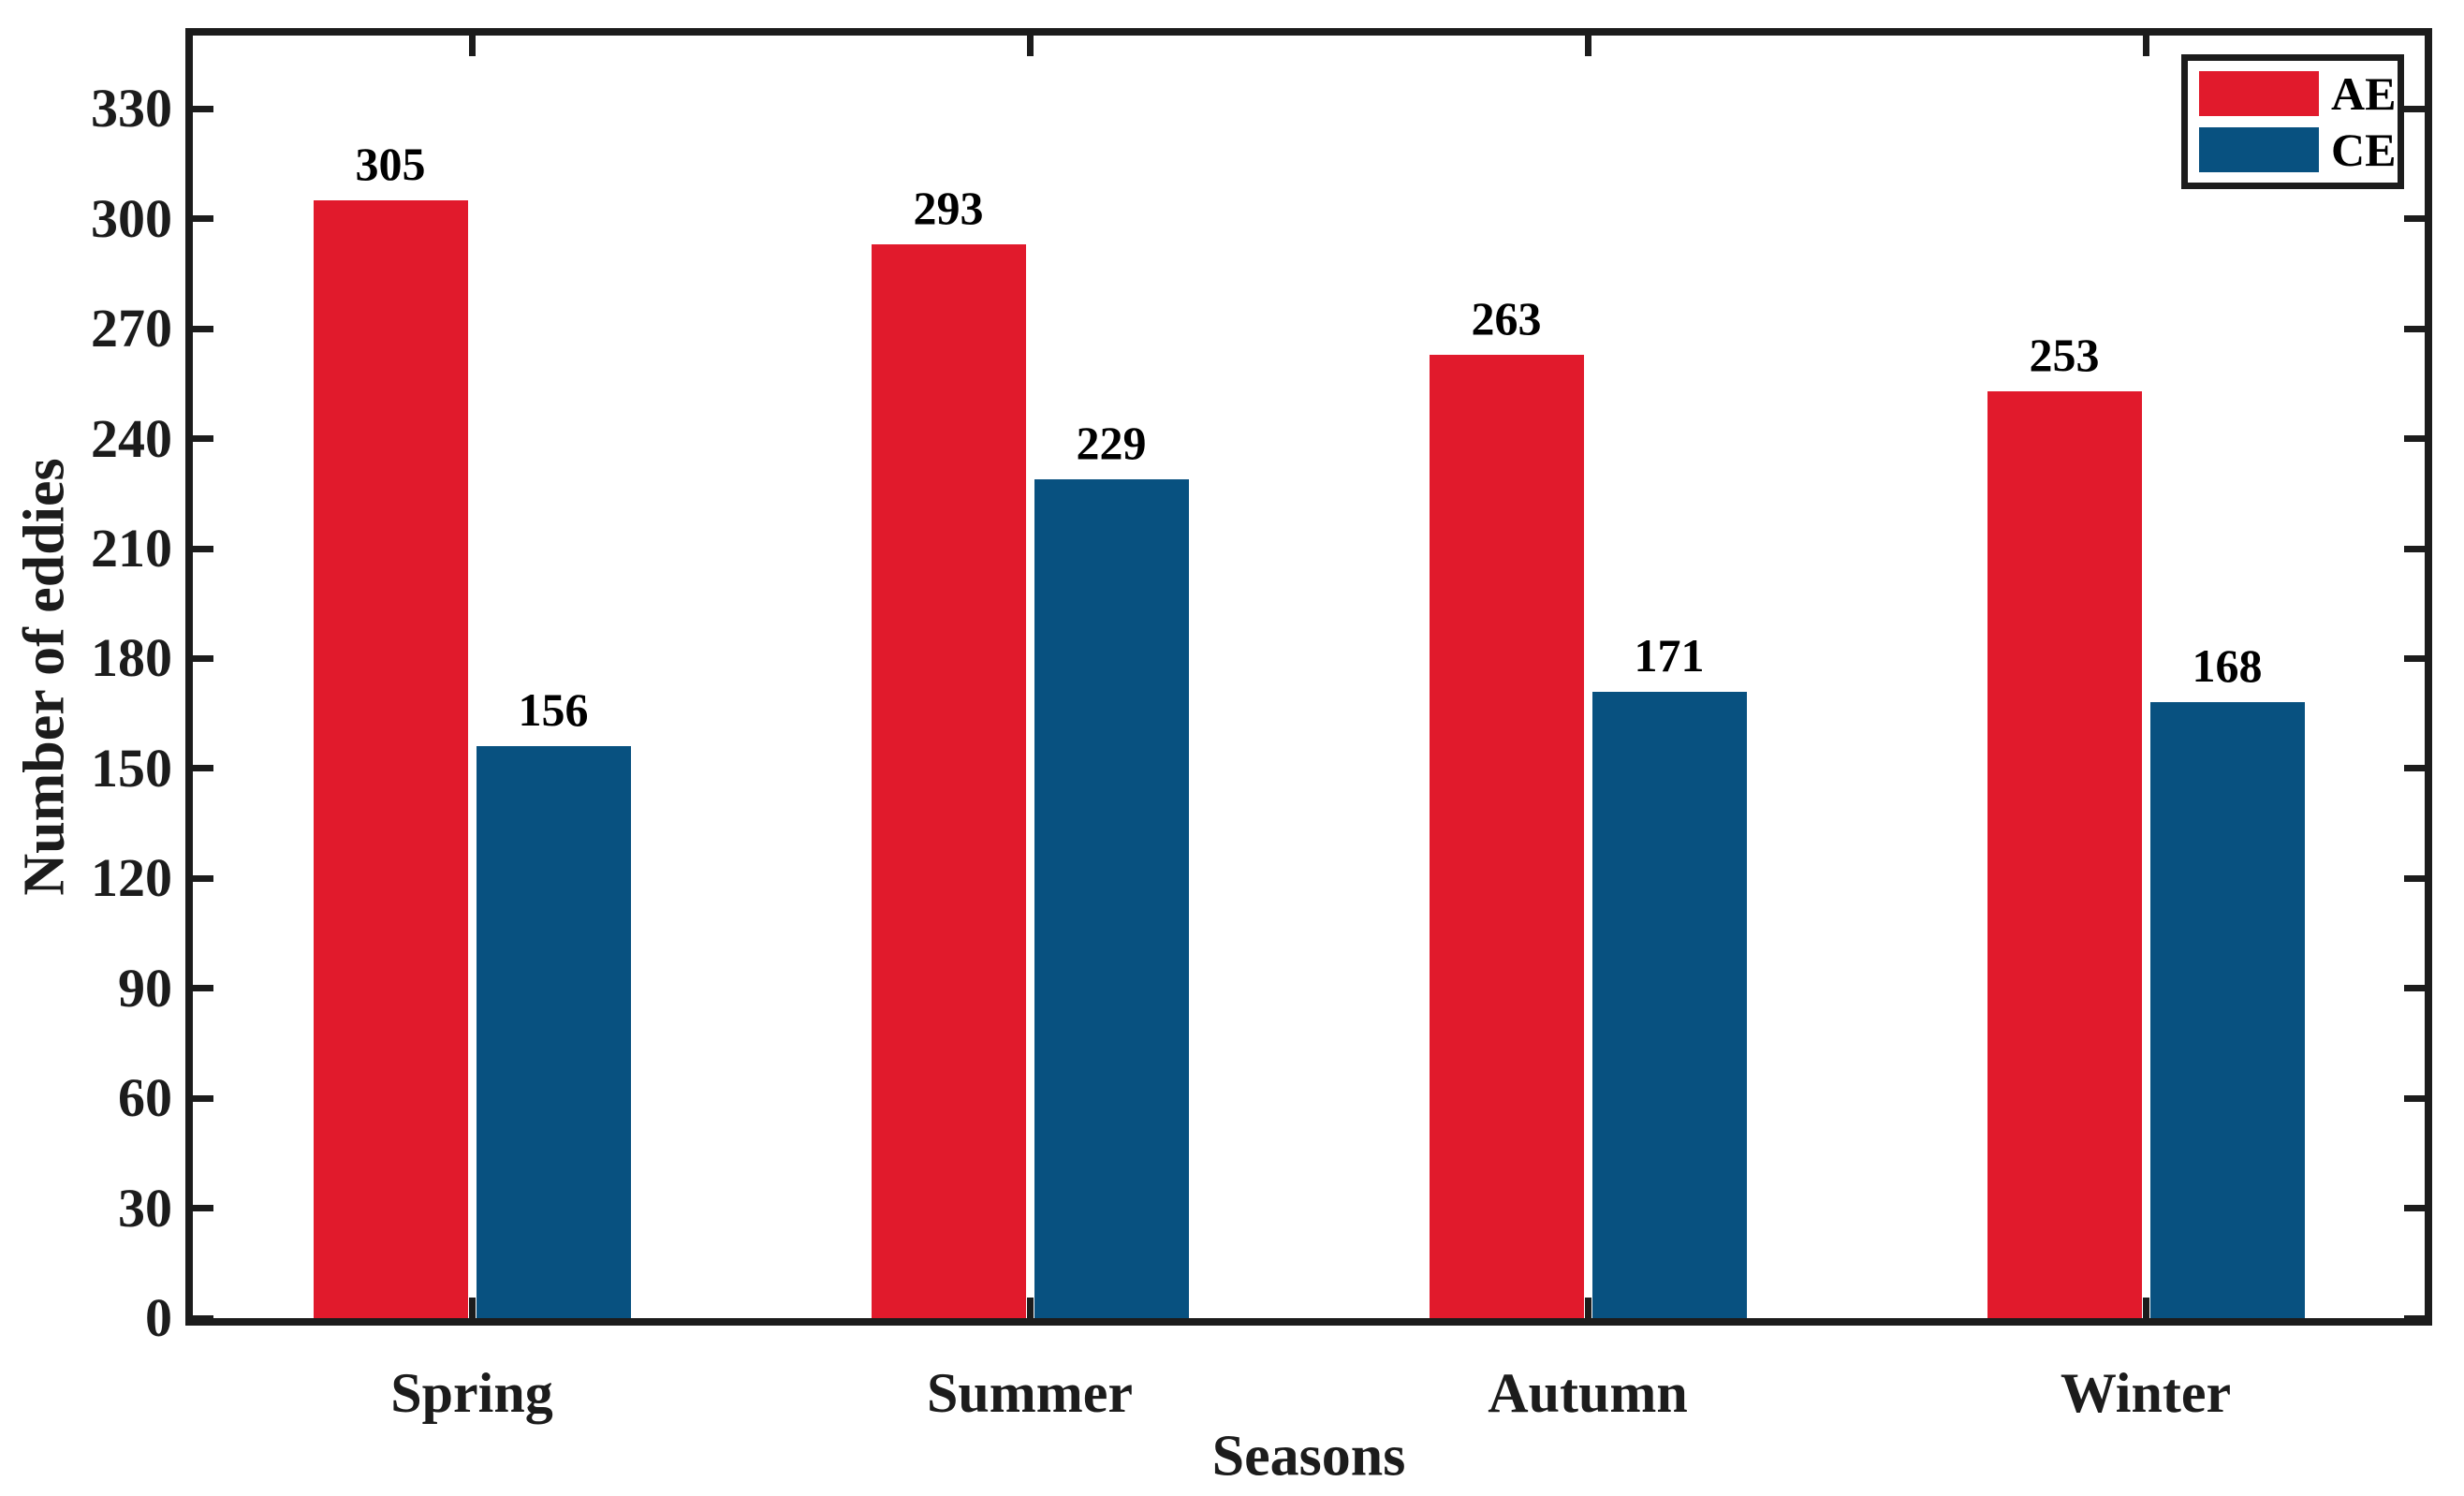  I want to click on bar-value-label: 171, so click(1669, 655).